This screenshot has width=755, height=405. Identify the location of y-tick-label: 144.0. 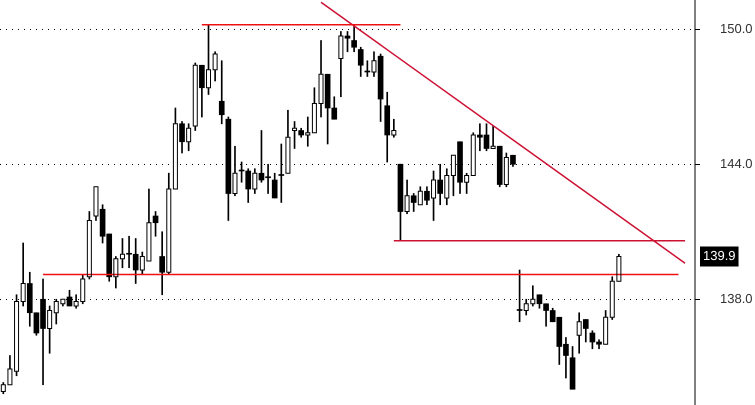
(736, 163).